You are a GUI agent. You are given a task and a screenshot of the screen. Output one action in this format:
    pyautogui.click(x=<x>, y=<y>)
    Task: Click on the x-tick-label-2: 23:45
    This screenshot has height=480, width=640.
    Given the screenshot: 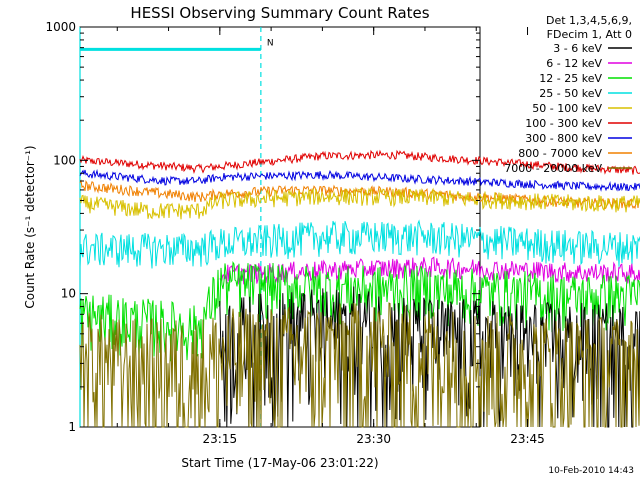 What is the action you would take?
    pyautogui.click(x=527, y=439)
    